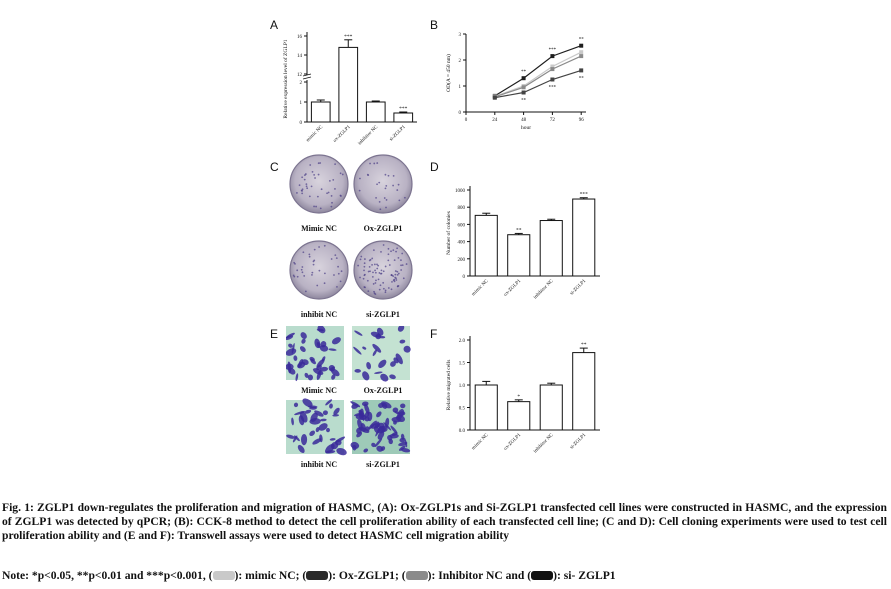 The image size is (891, 589). I want to click on y-axis-label: OD(A = 450 nm), so click(448, 73).